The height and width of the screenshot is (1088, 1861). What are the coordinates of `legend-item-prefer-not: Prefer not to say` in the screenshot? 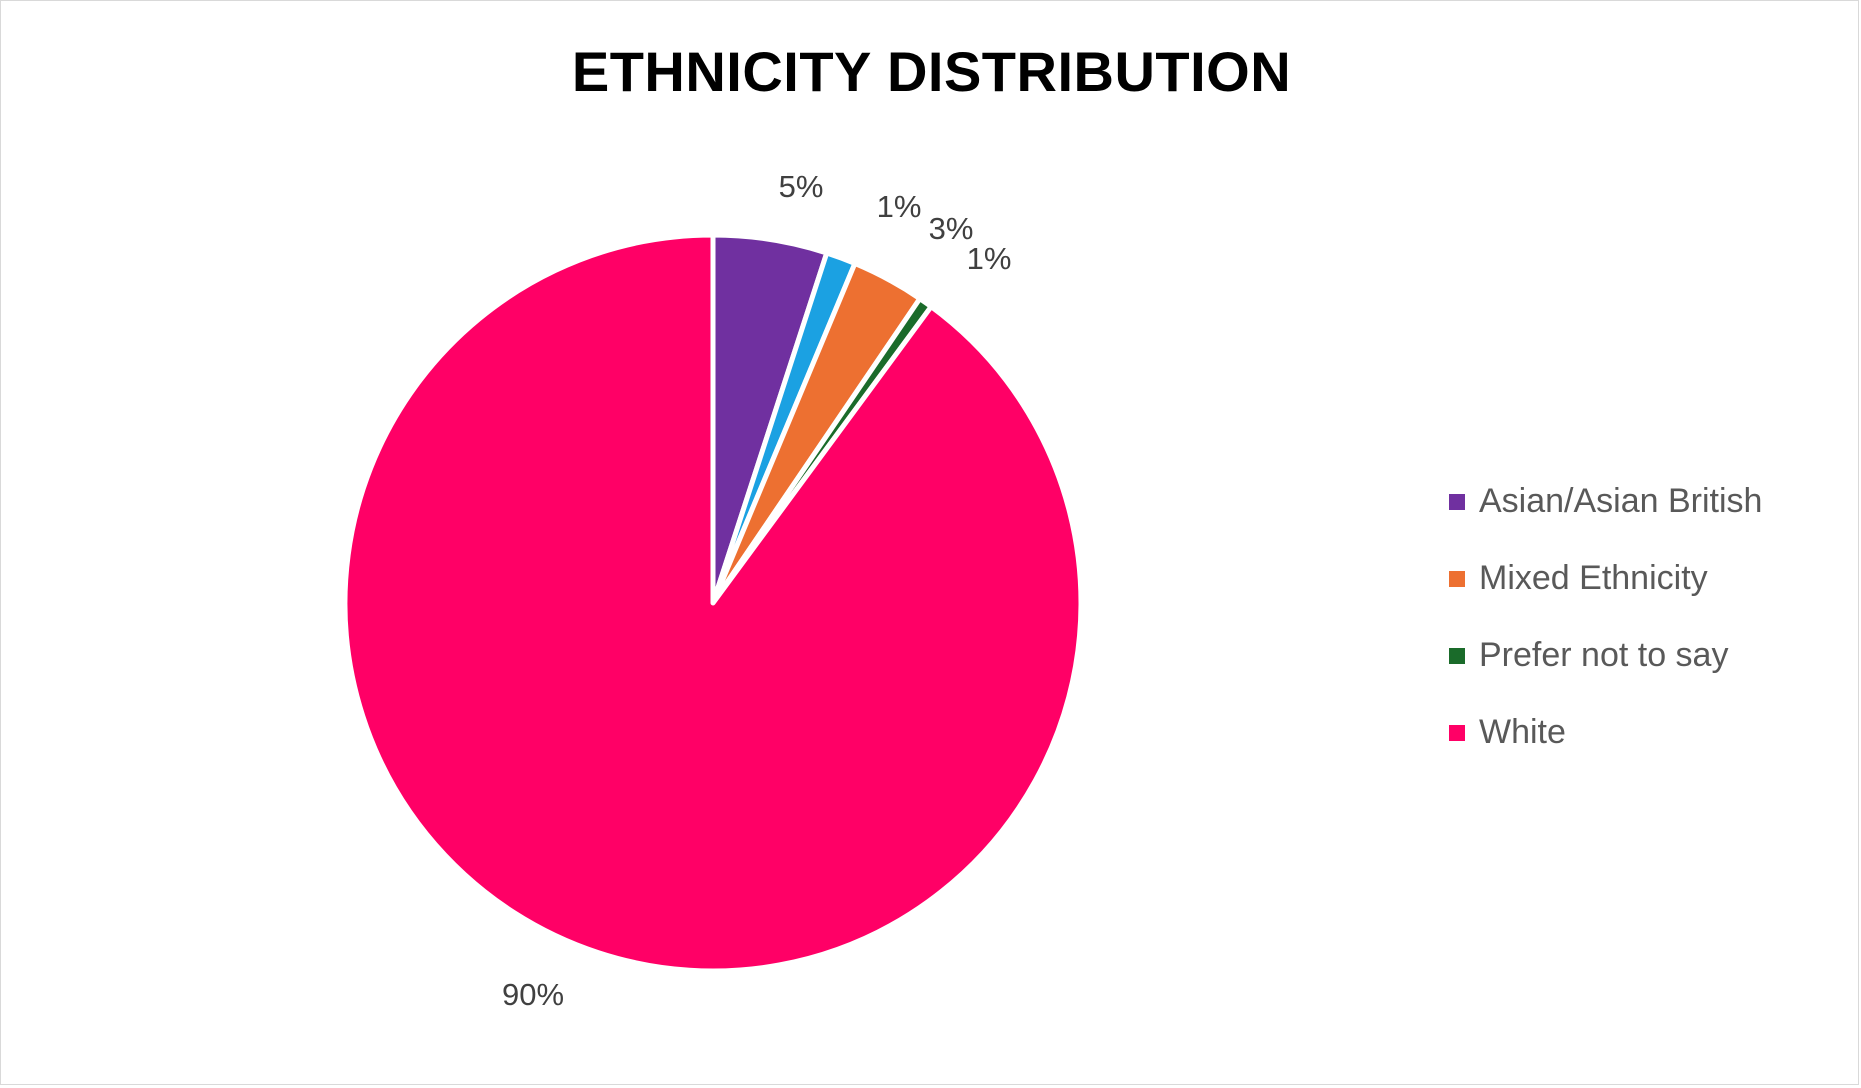 It's located at (1605, 655).